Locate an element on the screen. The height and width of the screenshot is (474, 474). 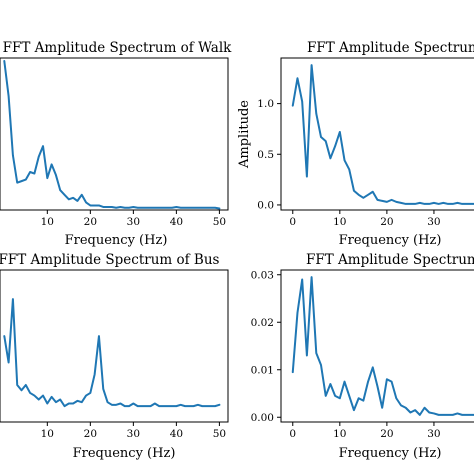
y-tick-label: 0.03 is located at coordinates (262, 275).